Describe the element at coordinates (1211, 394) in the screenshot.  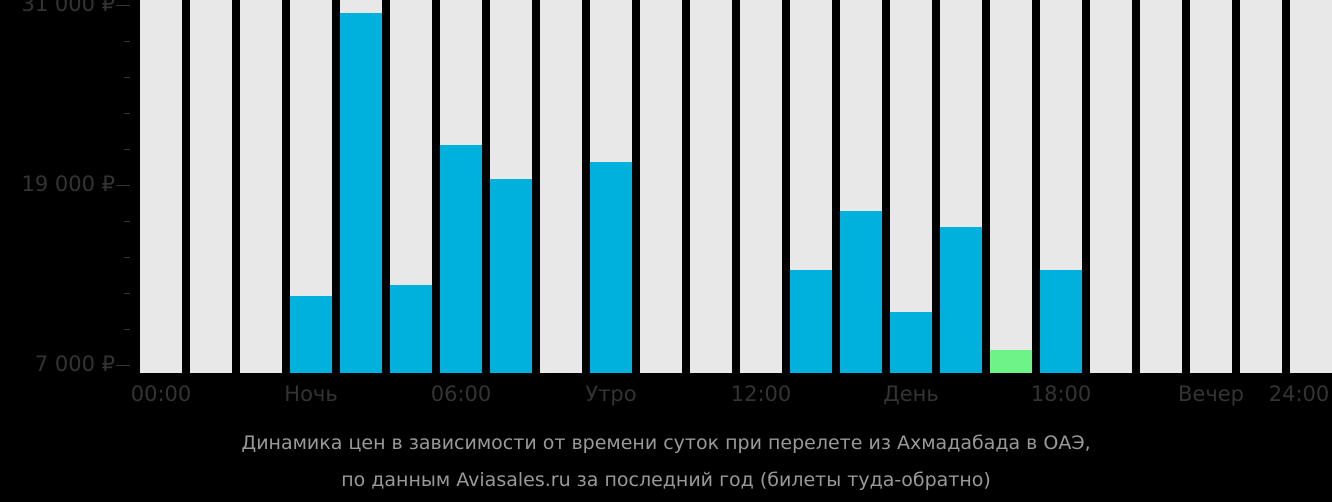
I see `x-axis-label: Вечер` at that location.